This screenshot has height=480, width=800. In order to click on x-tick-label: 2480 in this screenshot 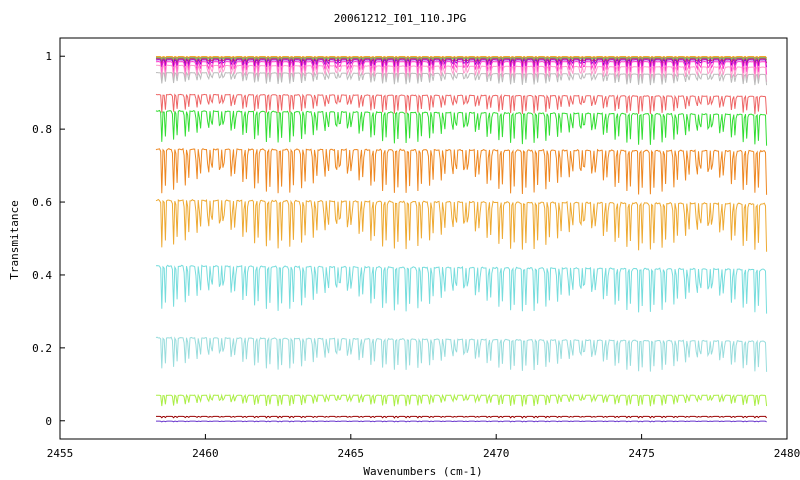, I will do `click(787, 453)`.